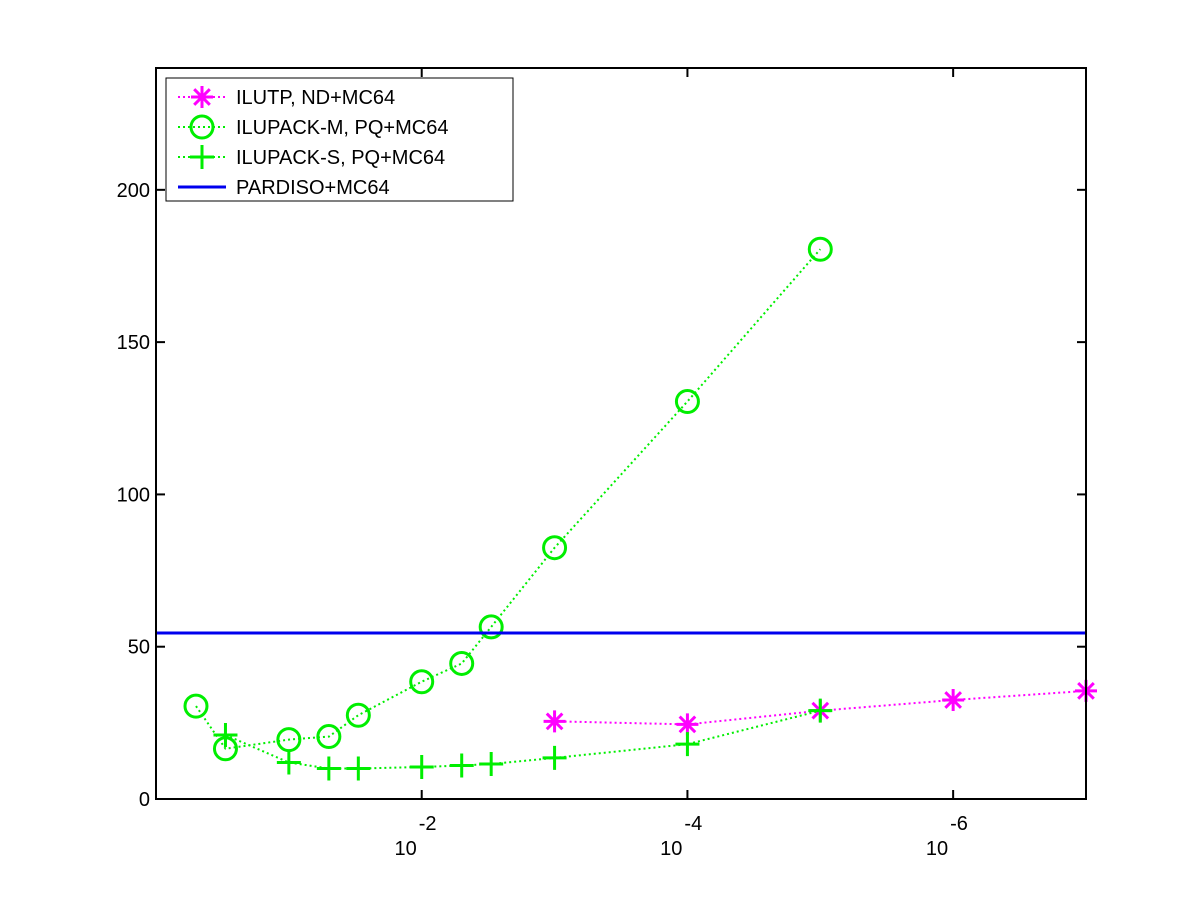  Describe the element at coordinates (133, 343) in the screenshot. I see `y-tick-label-3: 150` at that location.